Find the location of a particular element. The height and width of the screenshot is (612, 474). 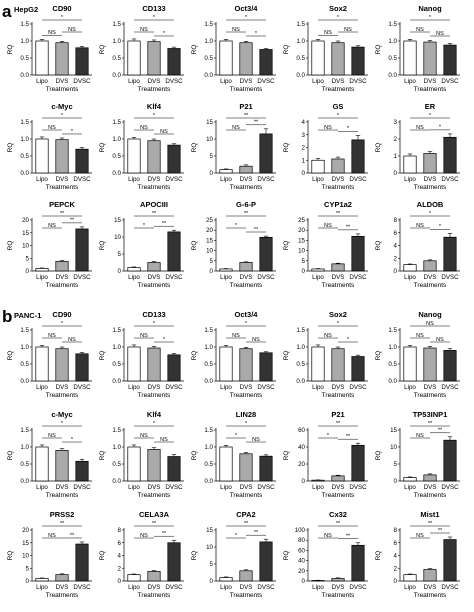

bar-b-c-myc-dvs is located at coordinates (62, 466).